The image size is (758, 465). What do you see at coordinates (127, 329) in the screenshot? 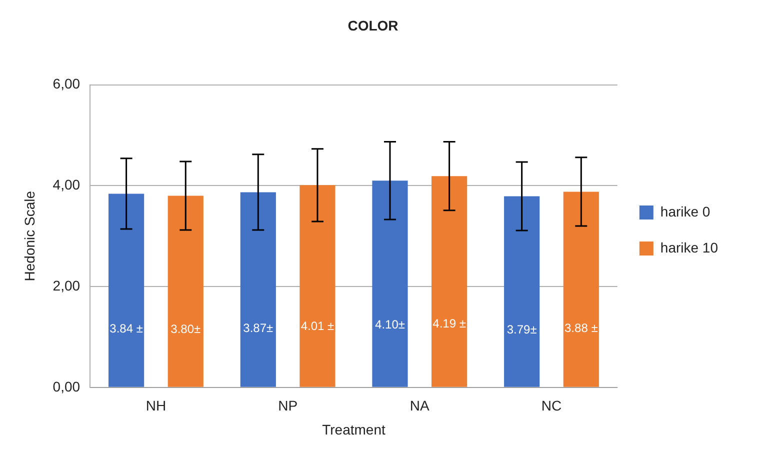
I see `data-label: 3.84 ±` at bounding box center [127, 329].